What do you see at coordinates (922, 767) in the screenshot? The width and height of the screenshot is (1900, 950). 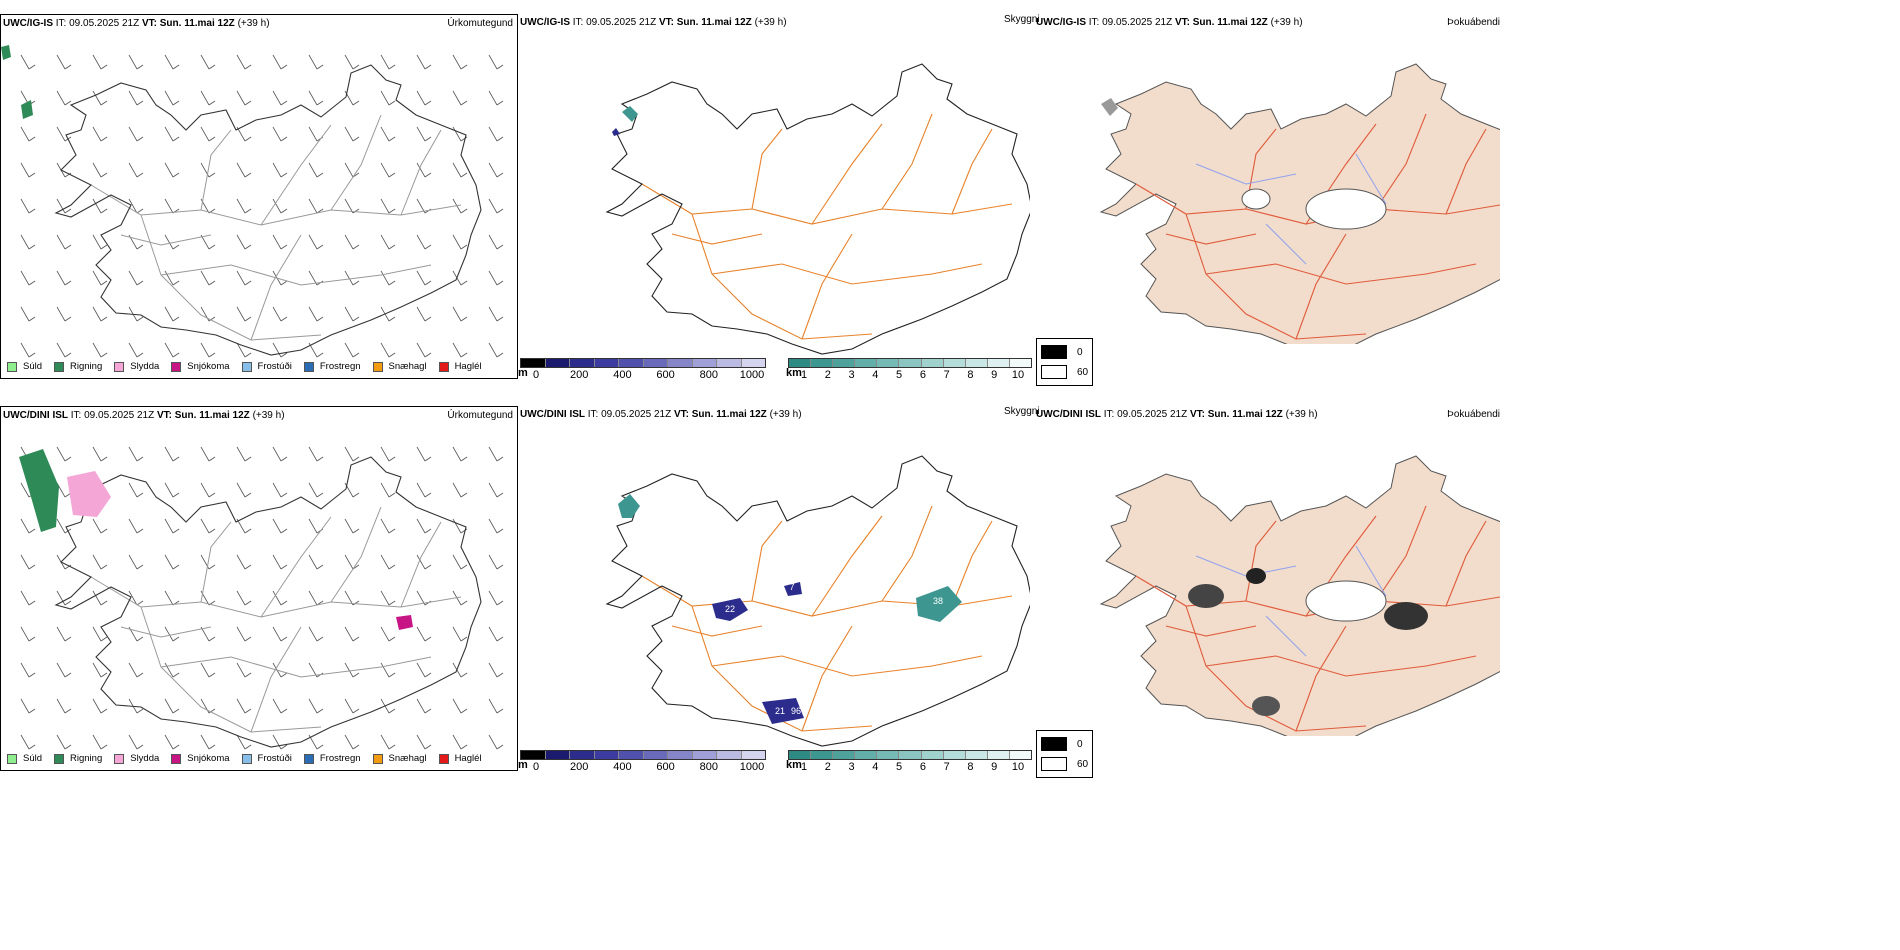 I see `colorbar-tick: 6` at bounding box center [922, 767].